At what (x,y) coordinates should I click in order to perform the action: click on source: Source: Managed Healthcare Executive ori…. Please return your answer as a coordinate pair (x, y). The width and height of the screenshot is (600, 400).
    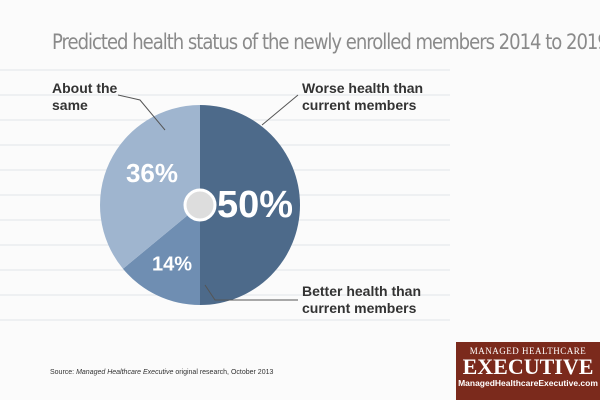
    Looking at the image, I should click on (161, 372).